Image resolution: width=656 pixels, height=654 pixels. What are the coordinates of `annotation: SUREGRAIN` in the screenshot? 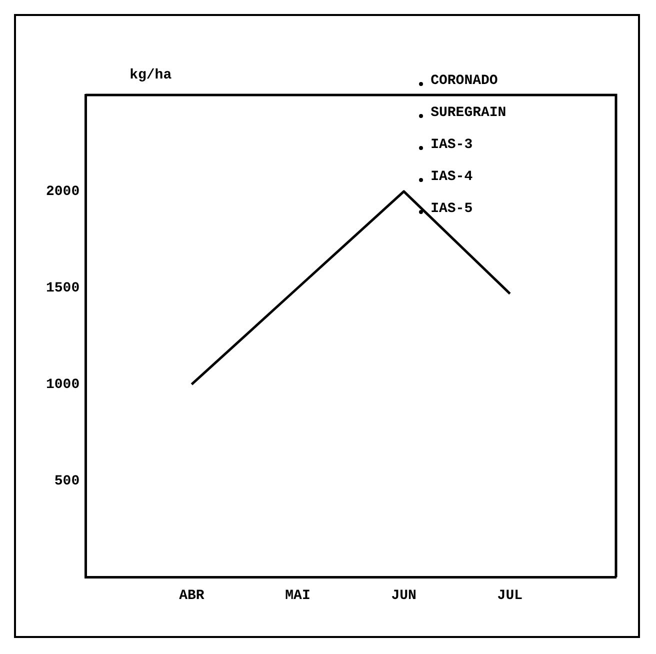 It's located at (468, 113).